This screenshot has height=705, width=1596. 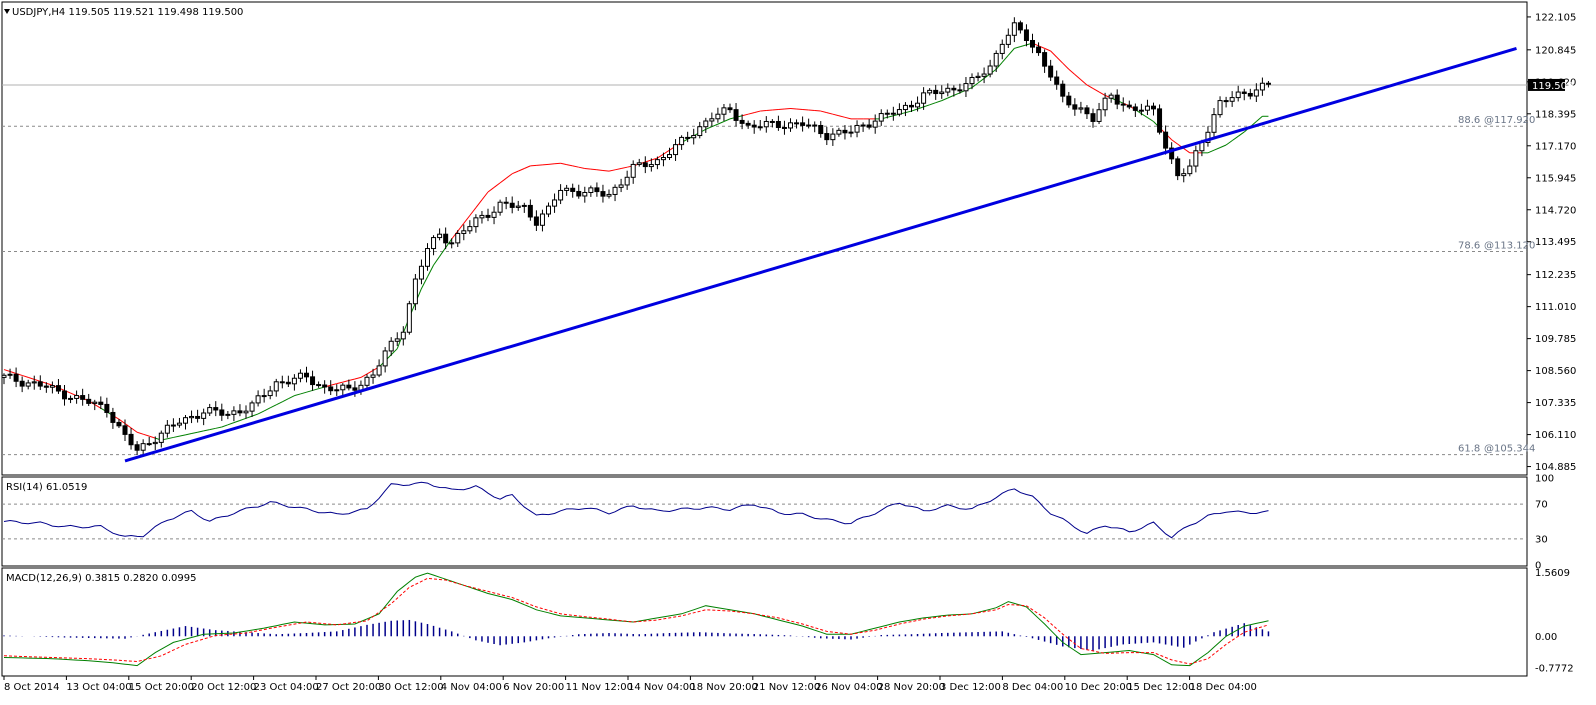 I want to click on price-axis-label: 111.010, so click(x=1555, y=307).